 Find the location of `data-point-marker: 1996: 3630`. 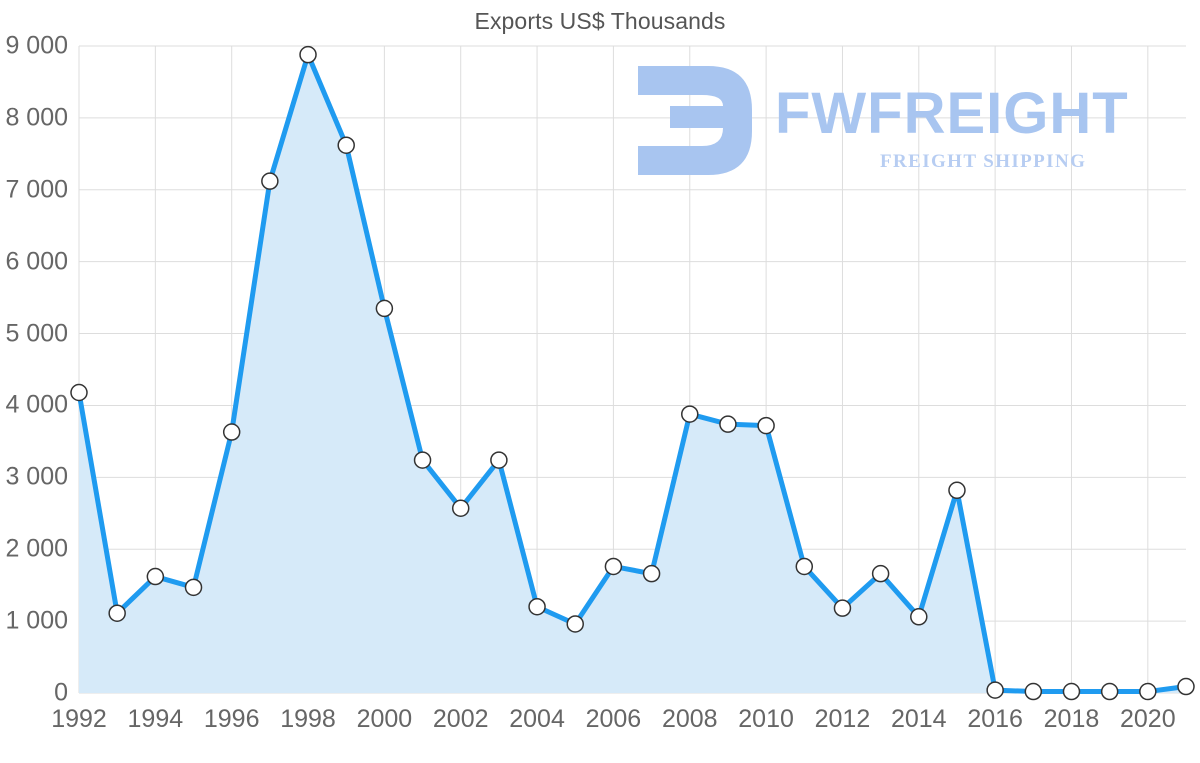

data-point-marker: 1996: 3630 is located at coordinates (231, 432).